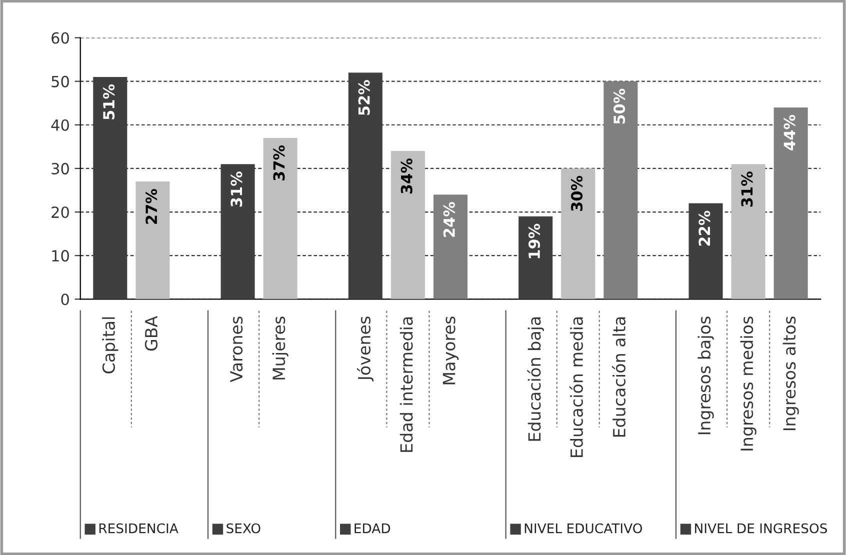 This screenshot has width=846, height=555. I want to click on data-label: 34%, so click(406, 176).